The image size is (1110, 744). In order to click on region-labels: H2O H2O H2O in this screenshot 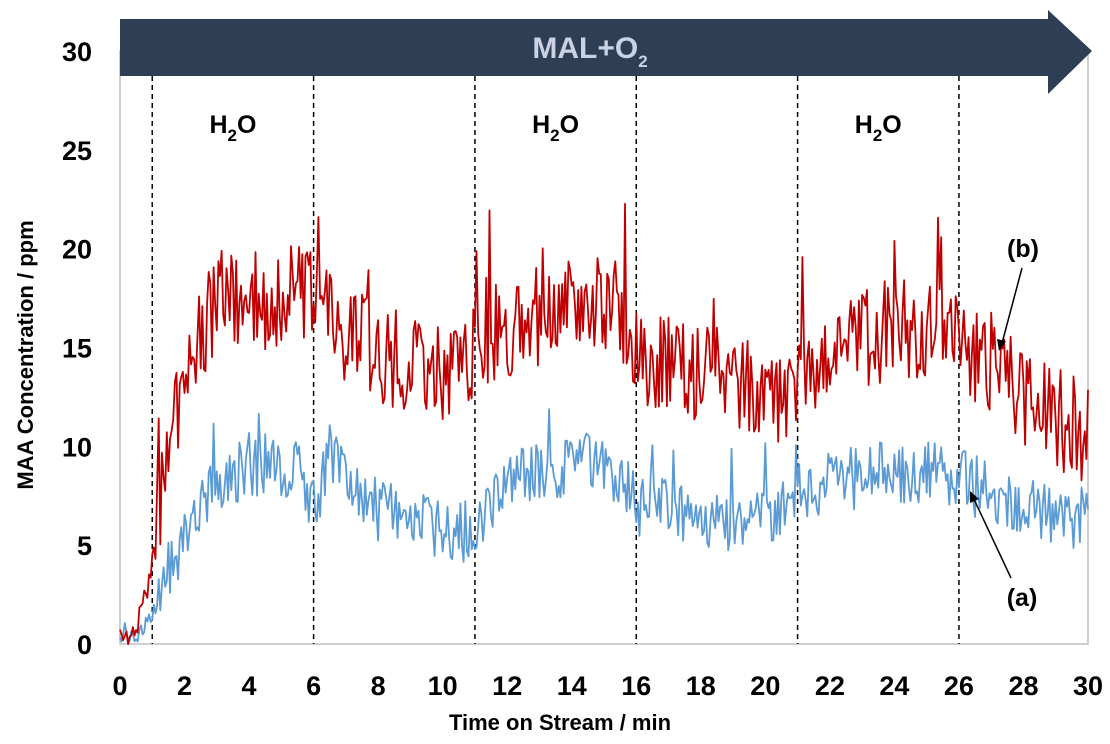, I will do `click(555, 128)`.